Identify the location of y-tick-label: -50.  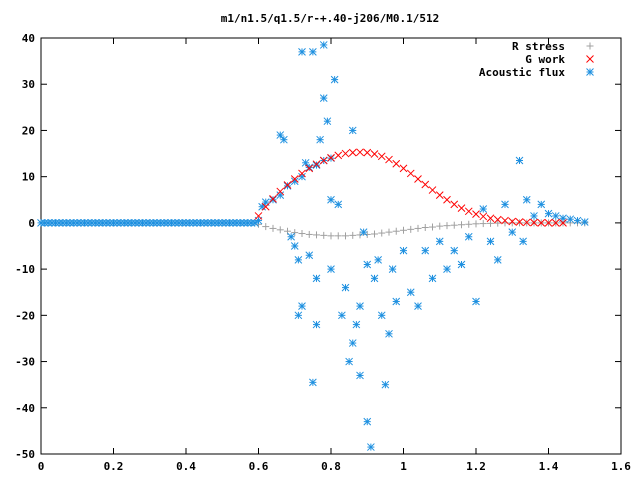
(25, 454).